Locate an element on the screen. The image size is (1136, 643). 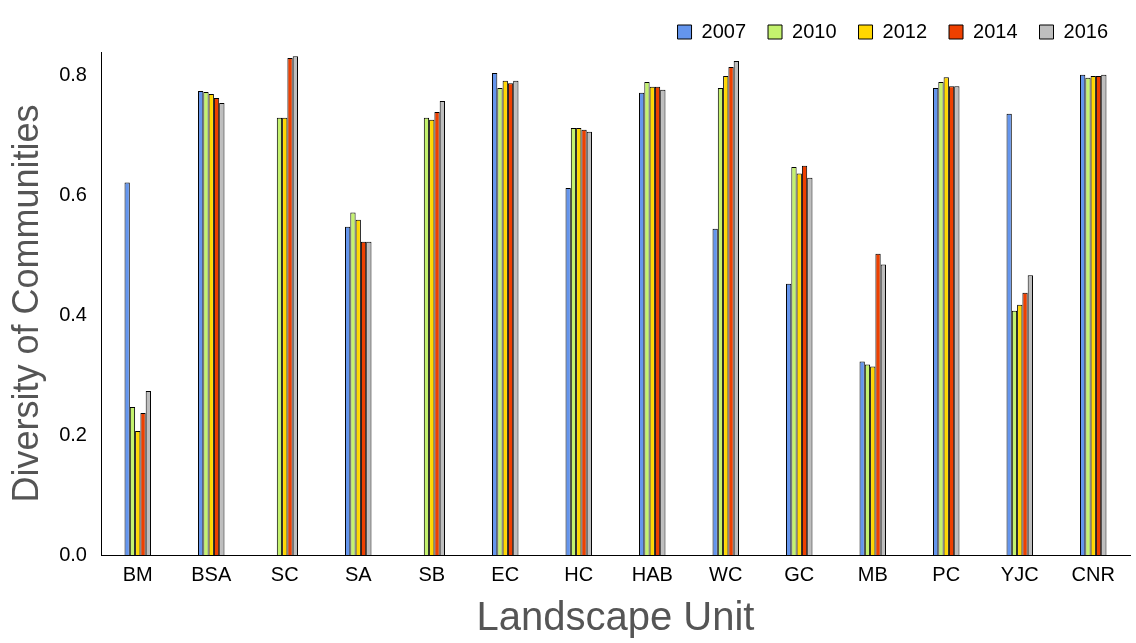
x-tick-label: EC is located at coordinates (505, 573).